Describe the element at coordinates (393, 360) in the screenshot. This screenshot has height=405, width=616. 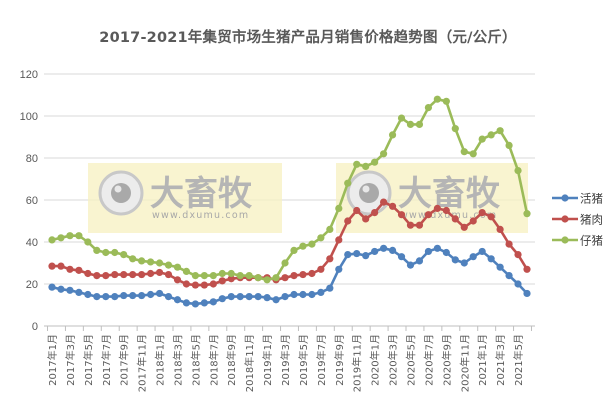
I see `x-tick-label: 2020年3月` at that location.